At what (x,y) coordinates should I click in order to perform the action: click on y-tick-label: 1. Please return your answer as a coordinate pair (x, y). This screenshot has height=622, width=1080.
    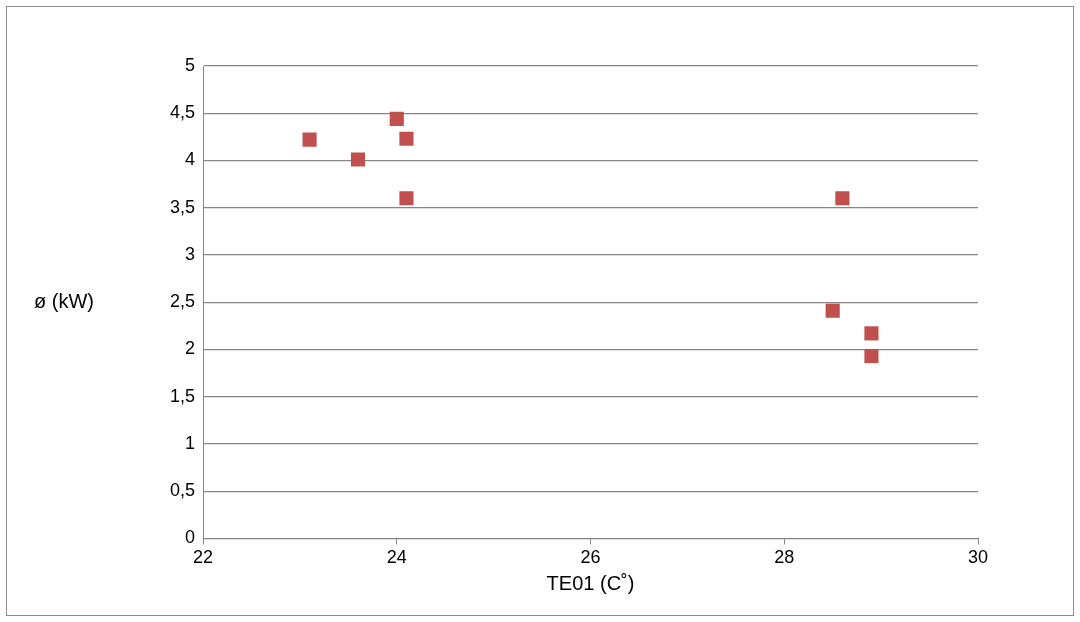
    Looking at the image, I should click on (190, 442).